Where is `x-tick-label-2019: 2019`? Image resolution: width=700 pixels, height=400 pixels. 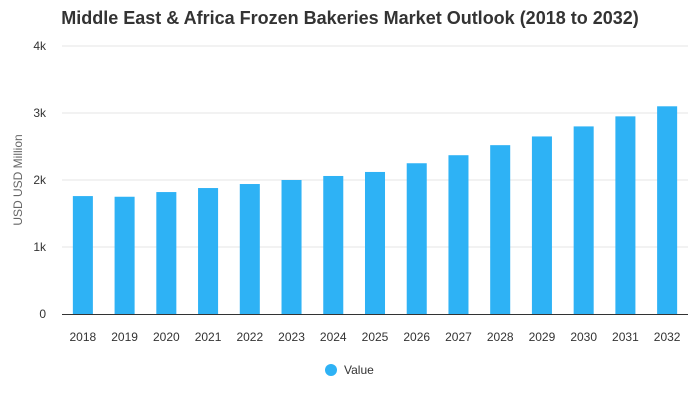 x-tick-label-2019: 2019 is located at coordinates (124, 337).